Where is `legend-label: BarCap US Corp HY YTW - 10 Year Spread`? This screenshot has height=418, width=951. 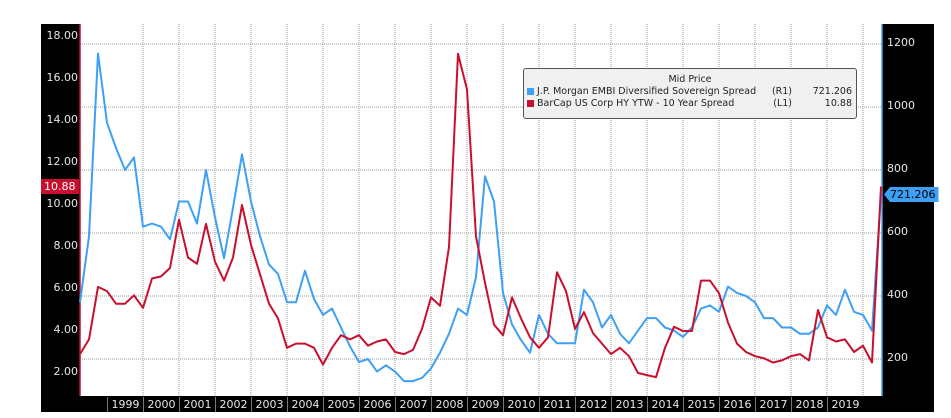 legend-label: BarCap US Corp HY YTW - 10 Year Spread is located at coordinates (636, 103).